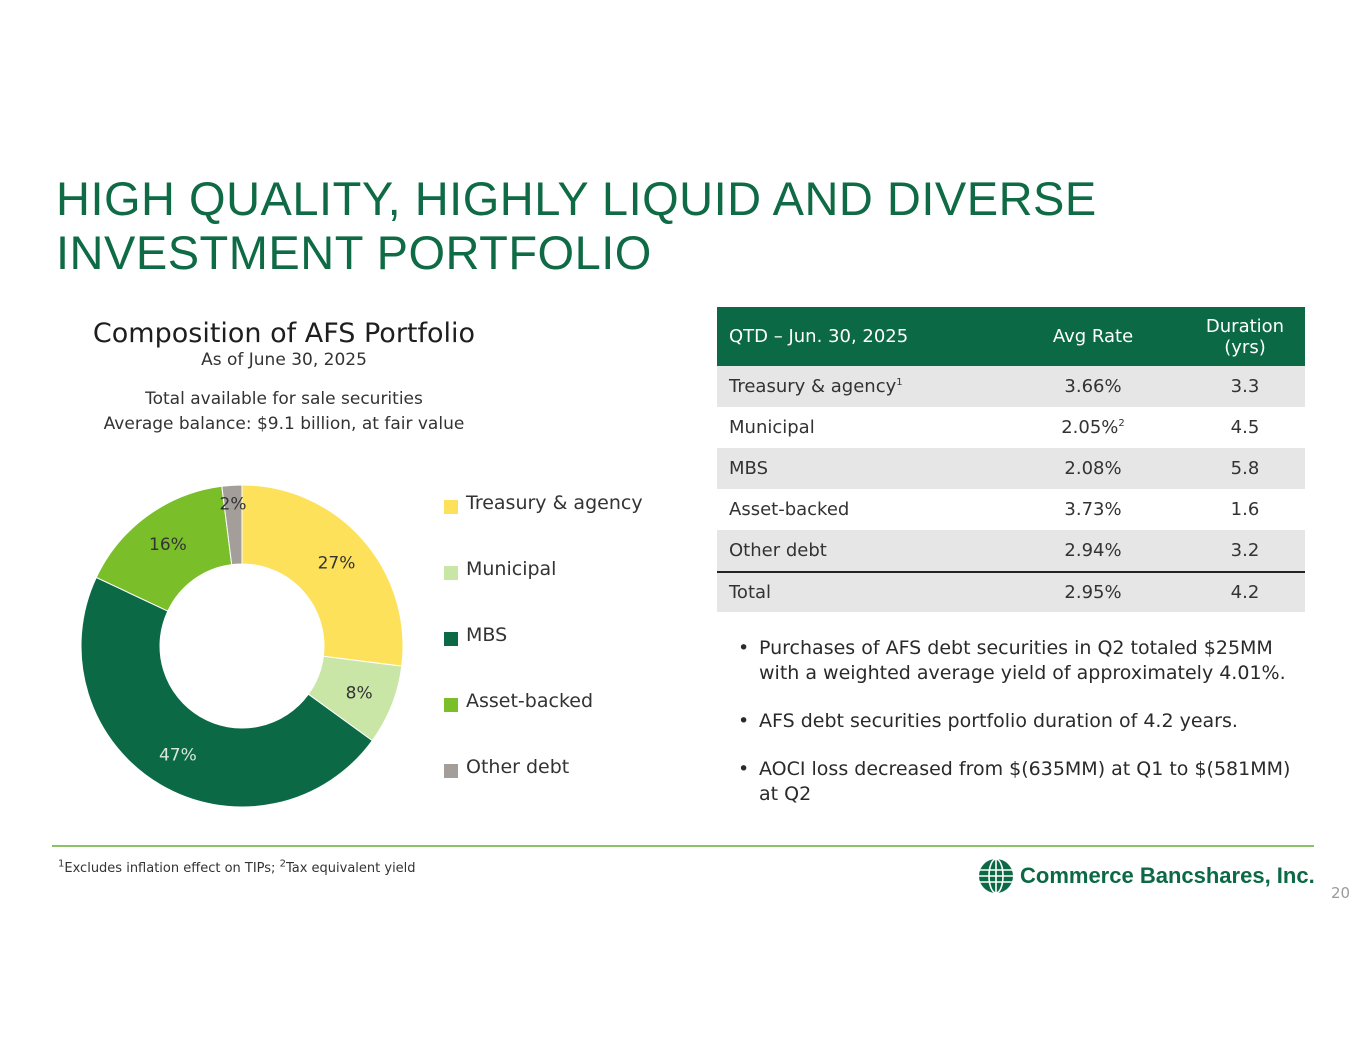  I want to click on globe-icon, so click(996, 876).